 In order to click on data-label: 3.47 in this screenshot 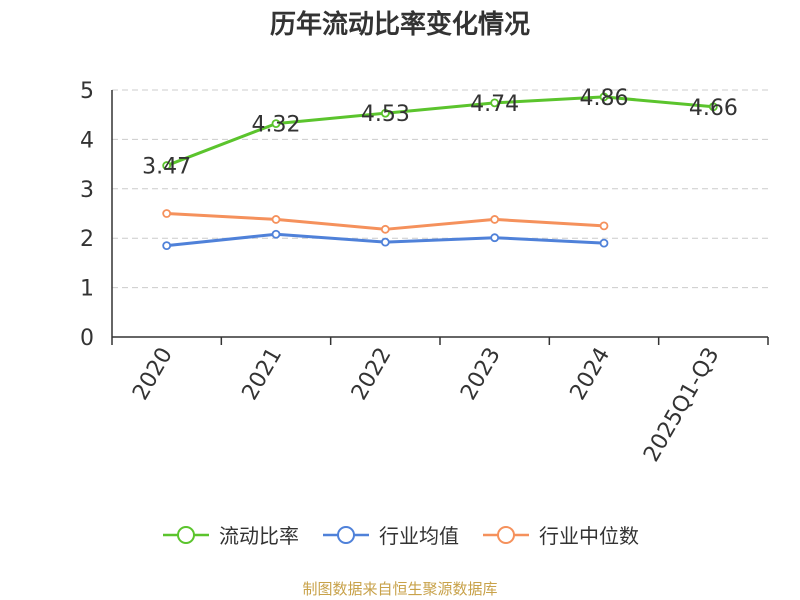, I will do `click(166, 167)`.